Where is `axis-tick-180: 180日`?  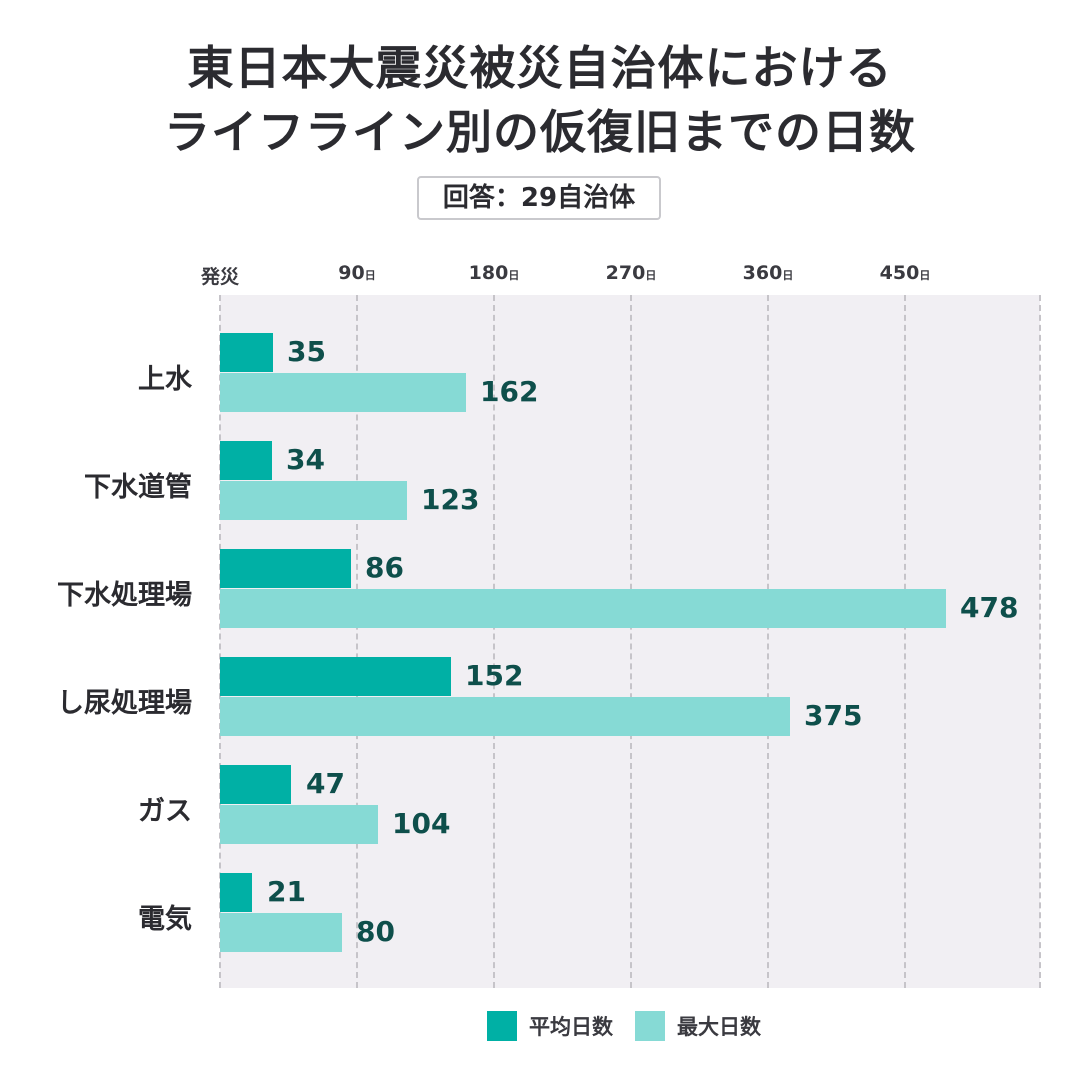
axis-tick-180: 180日 is located at coordinates (494, 273).